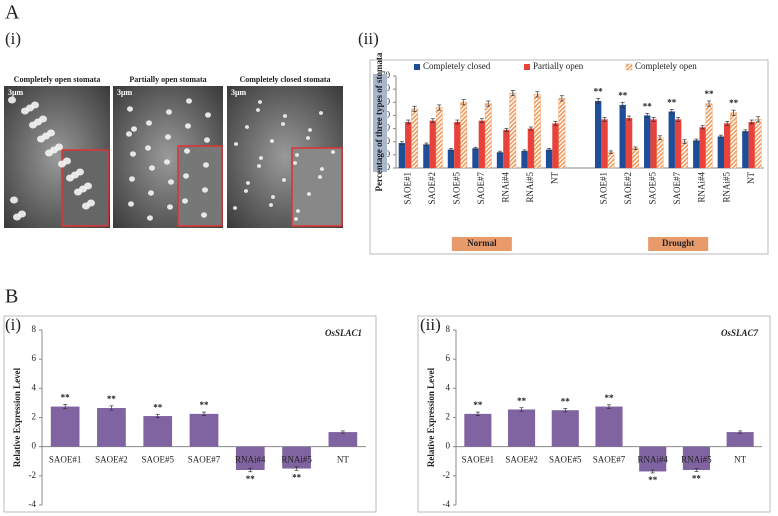 The height and width of the screenshot is (516, 778). Describe the element at coordinates (167, 79) in the screenshot. I see `caption: Partially open stomata` at that location.